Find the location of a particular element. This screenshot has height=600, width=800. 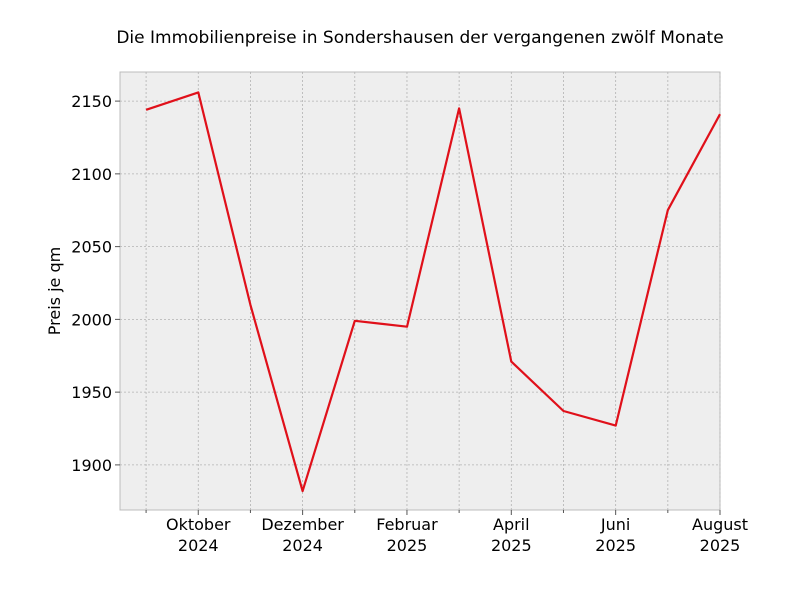

x-tick-label-month: Oktober is located at coordinates (198, 524).